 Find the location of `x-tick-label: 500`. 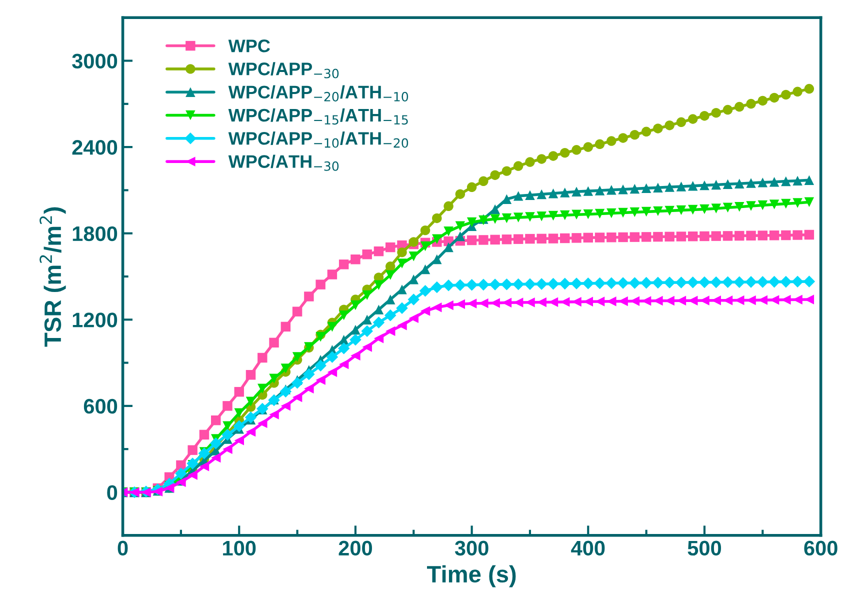

x-tick-label: 500 is located at coordinates (705, 548).